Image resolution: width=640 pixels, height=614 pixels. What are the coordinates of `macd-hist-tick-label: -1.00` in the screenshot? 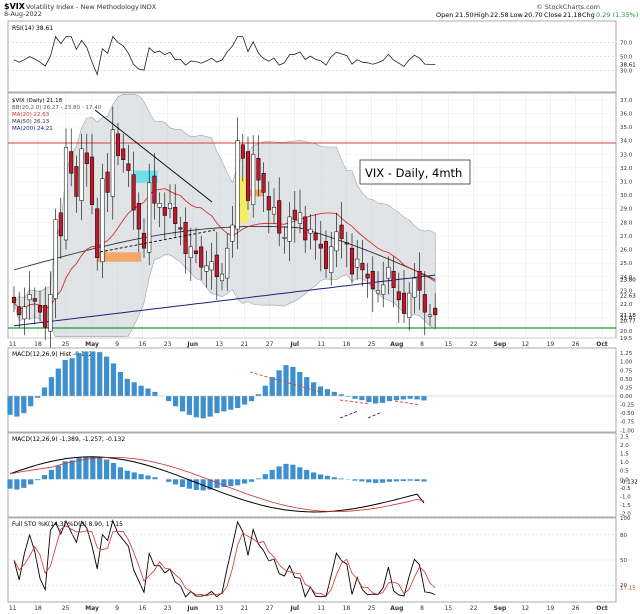 It's located at (627, 431).